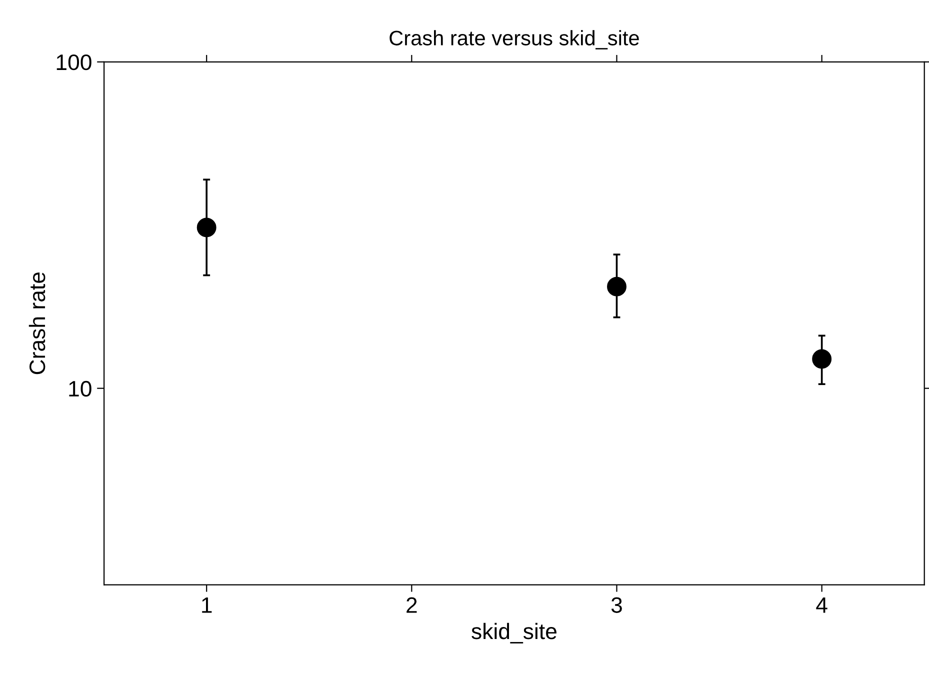 The width and height of the screenshot is (929, 673). Describe the element at coordinates (207, 605) in the screenshot. I see `x-tick-label: 1` at that location.